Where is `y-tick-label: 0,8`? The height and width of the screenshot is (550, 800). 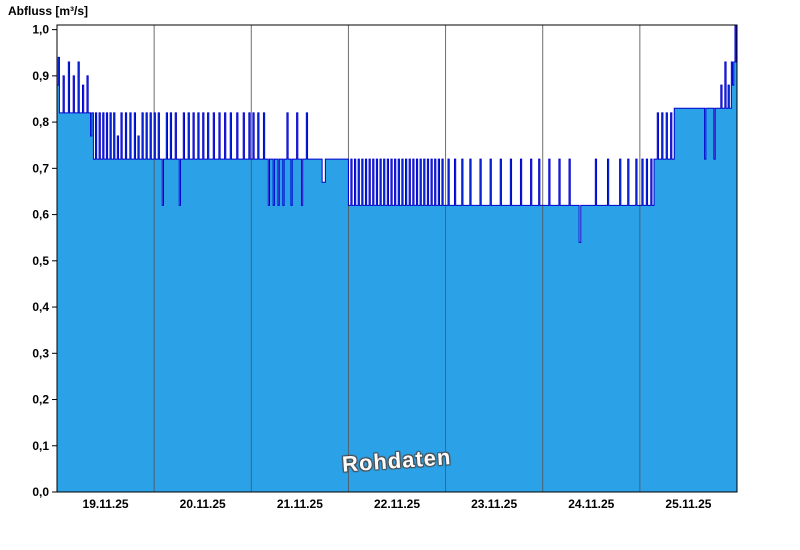
y-tick-label: 0,8 is located at coordinates (40, 122).